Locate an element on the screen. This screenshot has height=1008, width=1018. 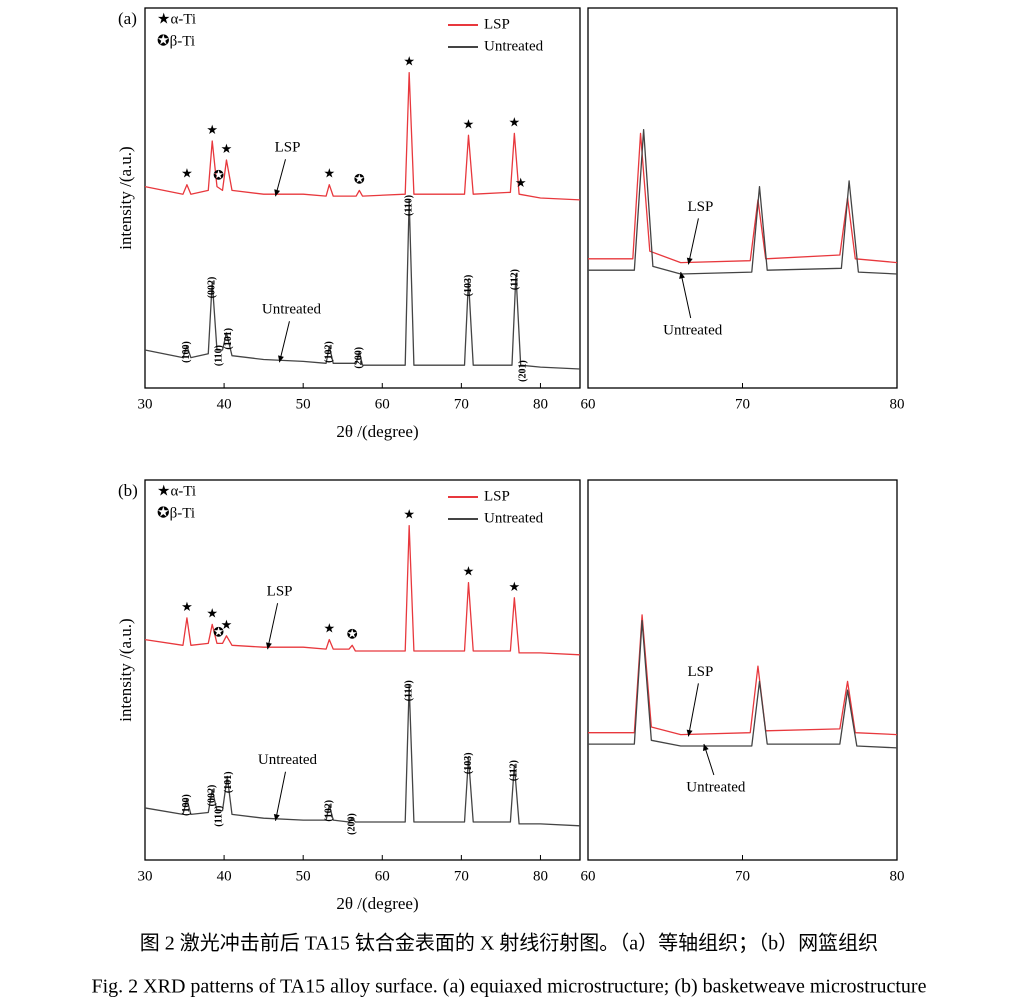
panel-label: (a) is located at coordinates (127, 18).